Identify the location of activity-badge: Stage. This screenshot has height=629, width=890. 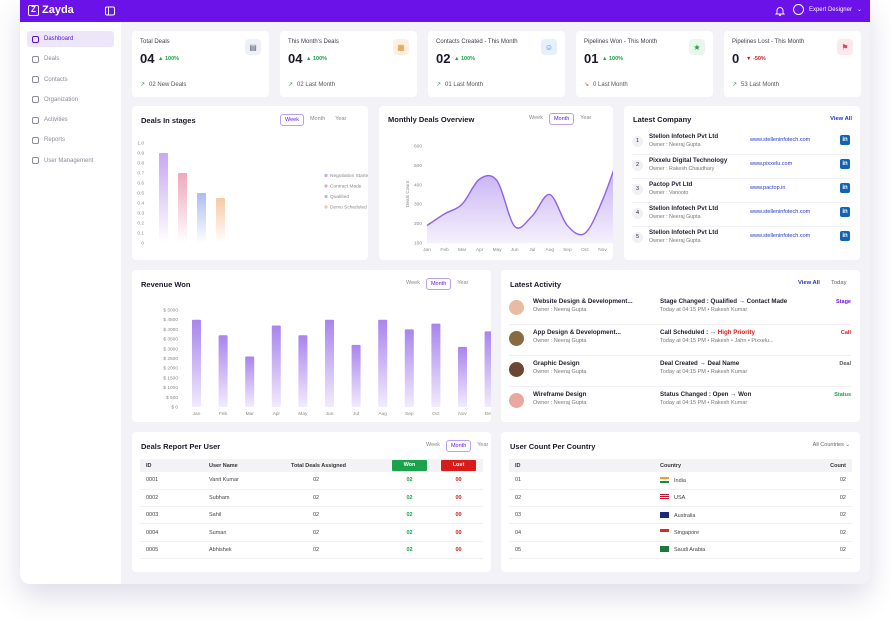
(843, 302).